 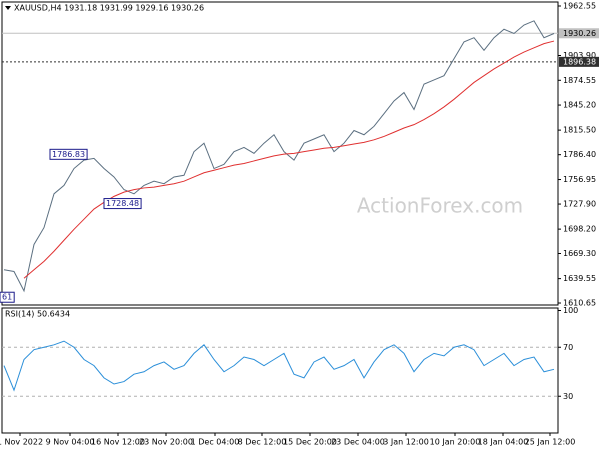 What do you see at coordinates (579, 278) in the screenshot?
I see `y-tick-label: 1639.55` at bounding box center [579, 278].